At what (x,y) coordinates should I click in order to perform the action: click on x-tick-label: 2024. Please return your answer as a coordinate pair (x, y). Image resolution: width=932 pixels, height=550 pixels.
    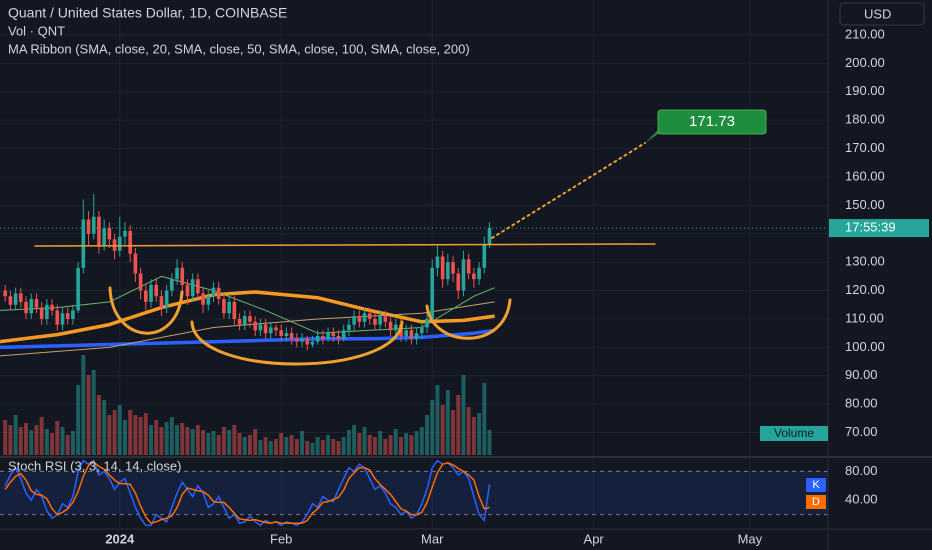
    Looking at the image, I should click on (120, 538).